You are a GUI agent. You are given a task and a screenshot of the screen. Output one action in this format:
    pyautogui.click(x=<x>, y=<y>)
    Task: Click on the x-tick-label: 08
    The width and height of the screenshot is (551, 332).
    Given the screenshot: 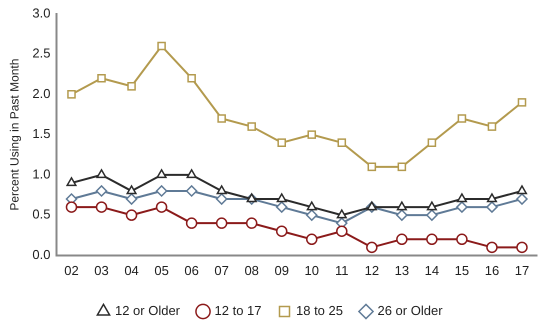 What is the action you would take?
    pyautogui.click(x=251, y=270)
    